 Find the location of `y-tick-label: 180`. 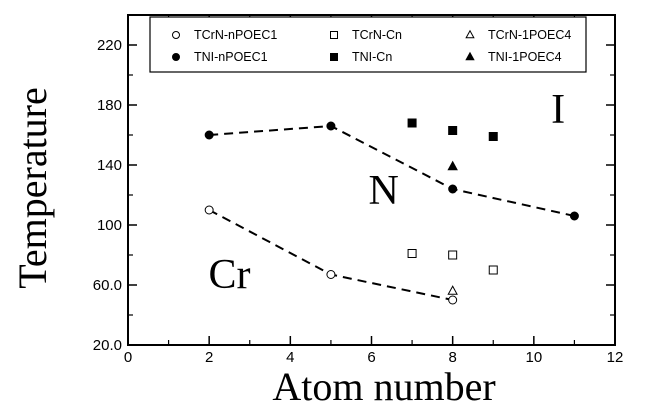

y-tick-label: 180 is located at coordinates (109, 105).